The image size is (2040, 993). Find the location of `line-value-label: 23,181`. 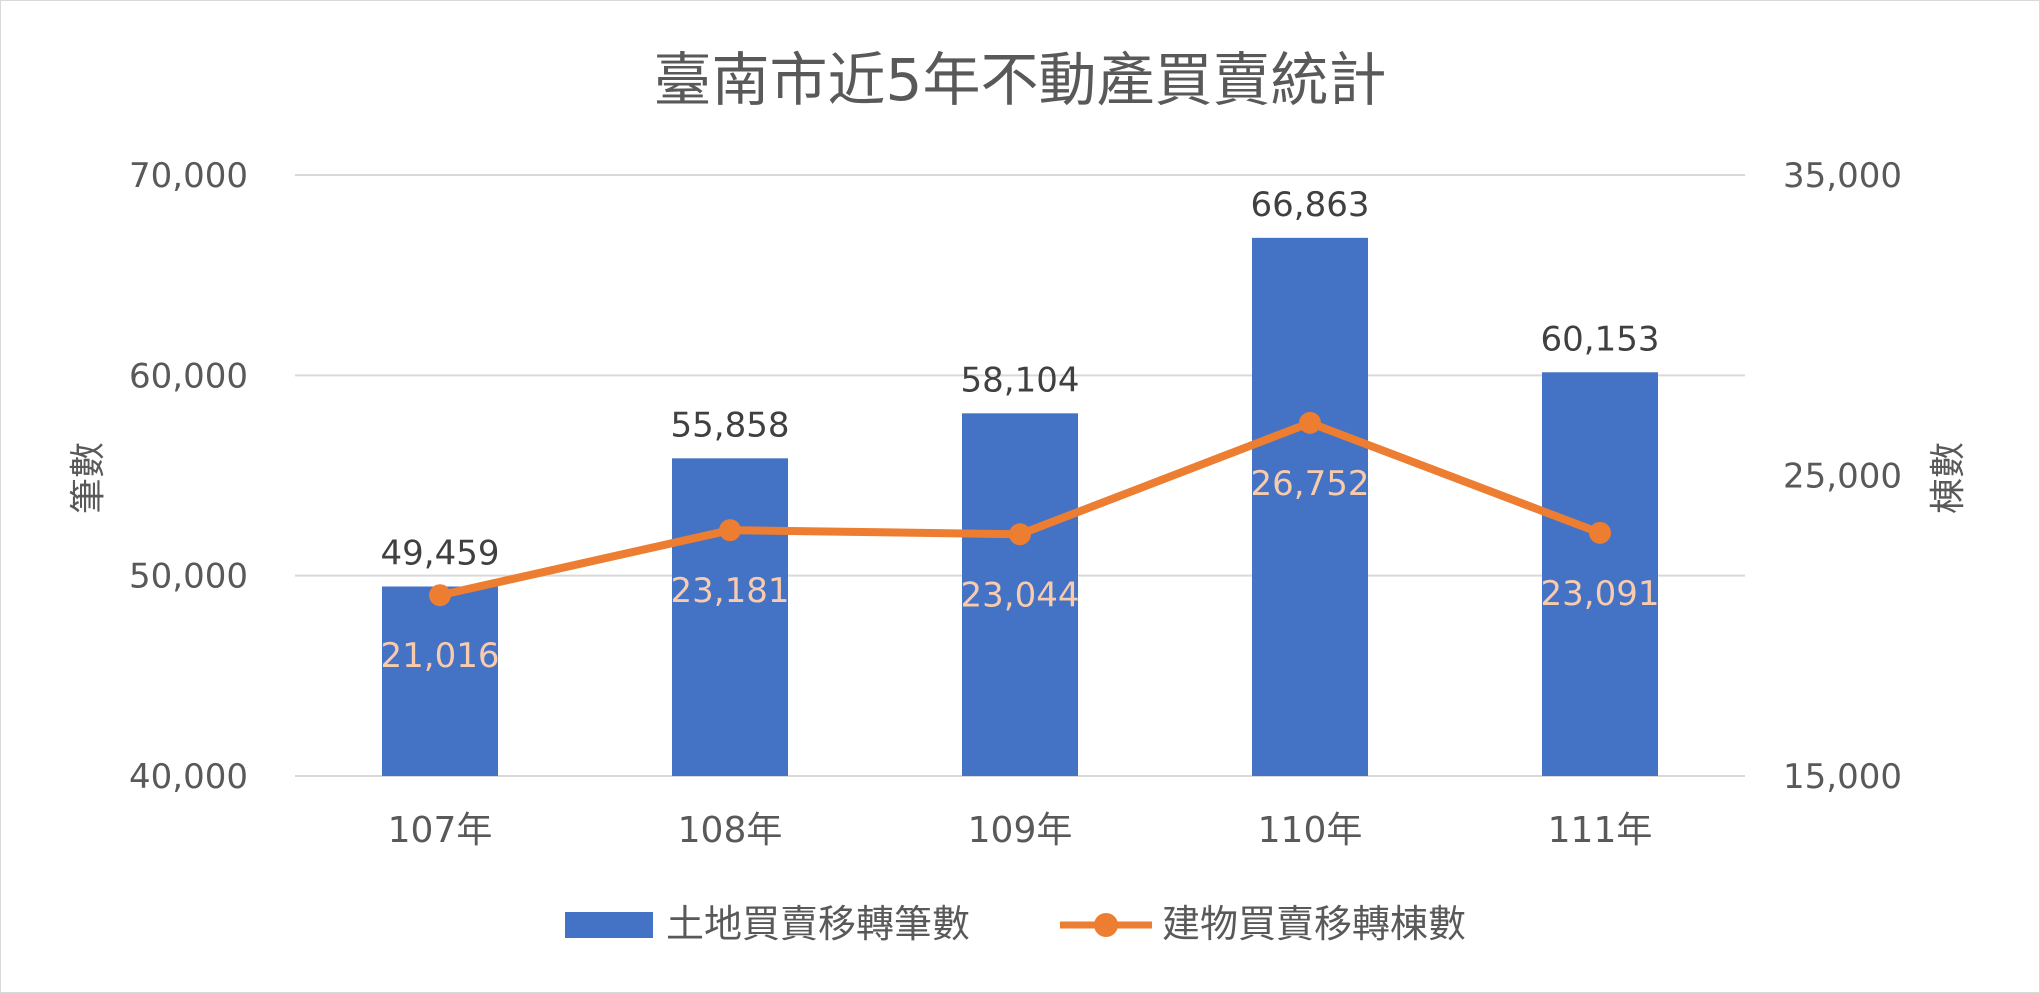

line-value-label: 23,181 is located at coordinates (730, 591).